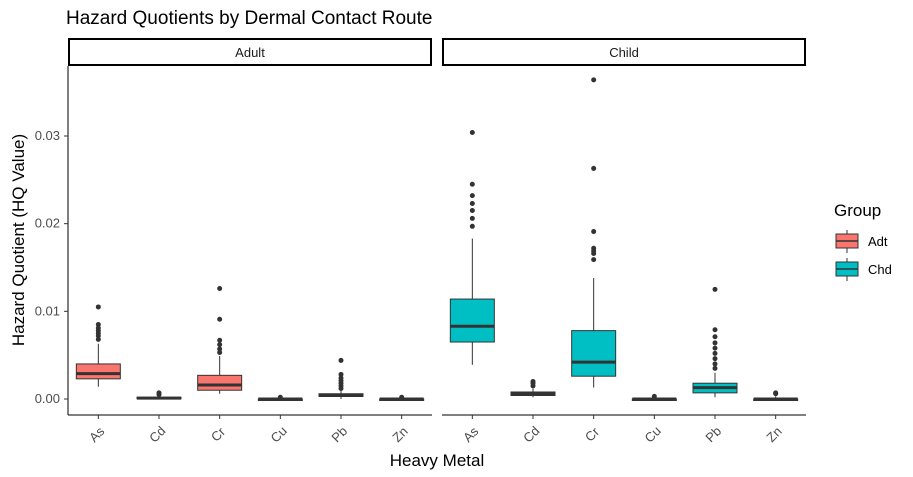  What do you see at coordinates (437, 460) in the screenshot?
I see `x-axis-title: Heavy Metal` at bounding box center [437, 460].